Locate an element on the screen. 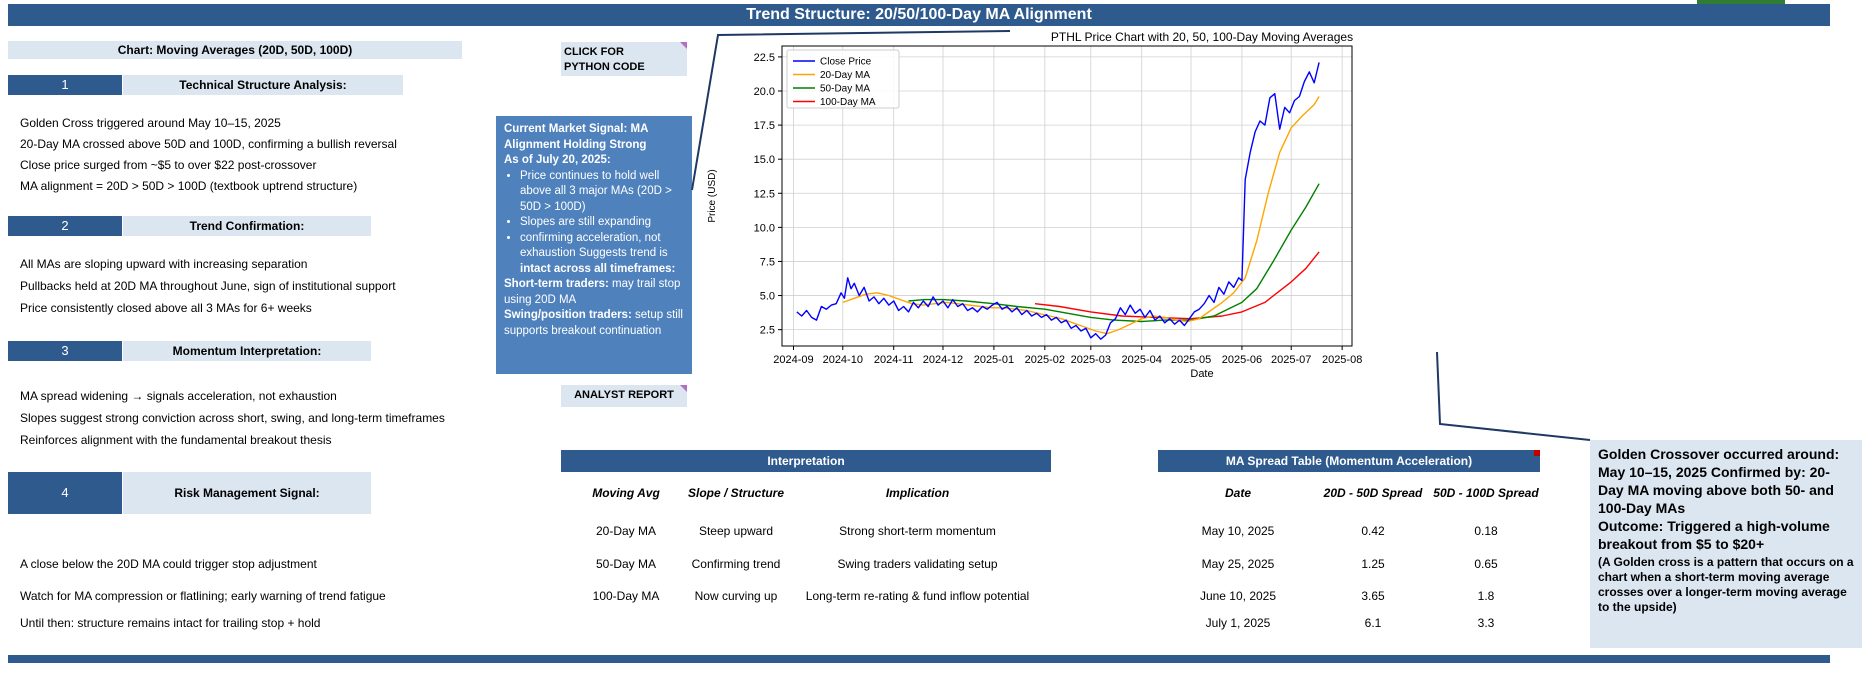 This screenshot has width=1862, height=679. section-1-number: 1 is located at coordinates (65, 85).